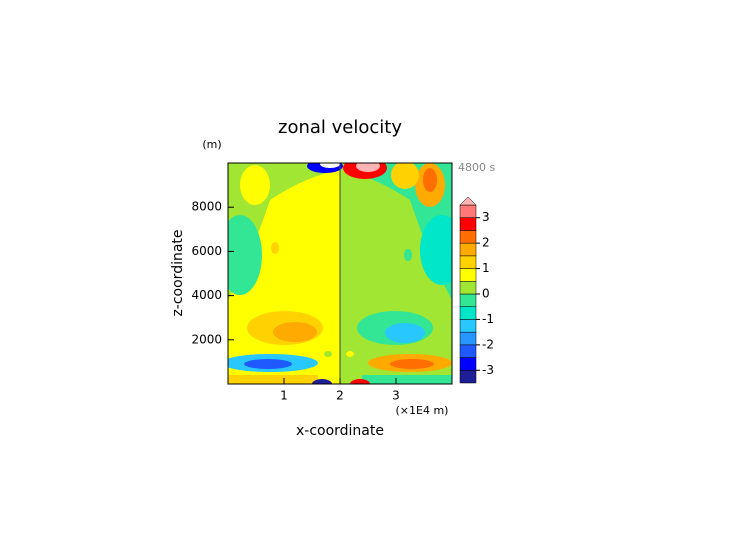 Image resolution: width=752 pixels, height=536 pixels. Describe the element at coordinates (206, 339) in the screenshot. I see `y-tick-label: 2000` at that location.